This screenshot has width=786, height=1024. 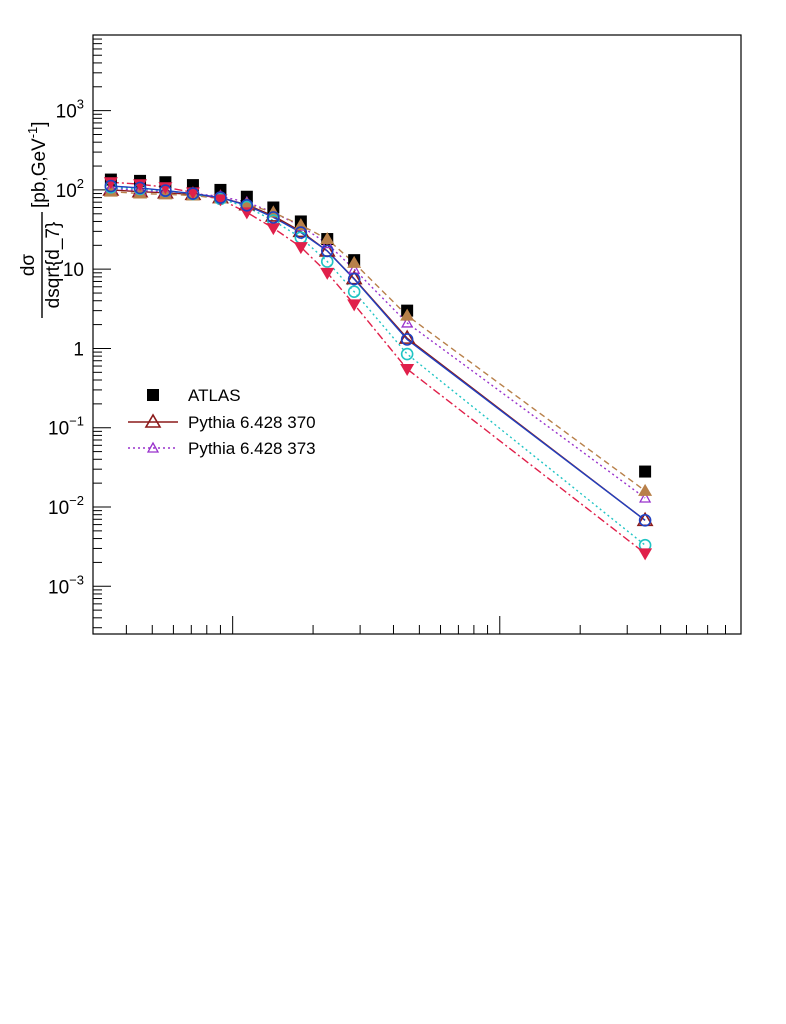 I want to click on y-axis-title: dσ dsqrt{d_7} [pb,GeV-1], so click(x=41, y=219).